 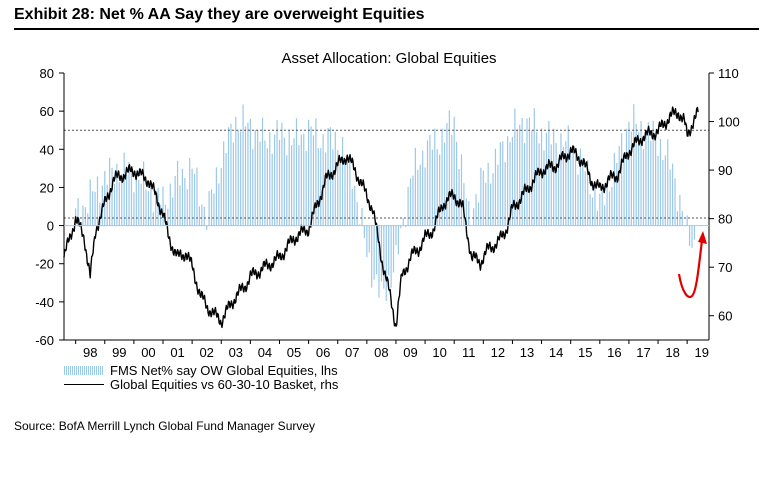 I want to click on tick-label-x: 04, so click(x=265, y=352).